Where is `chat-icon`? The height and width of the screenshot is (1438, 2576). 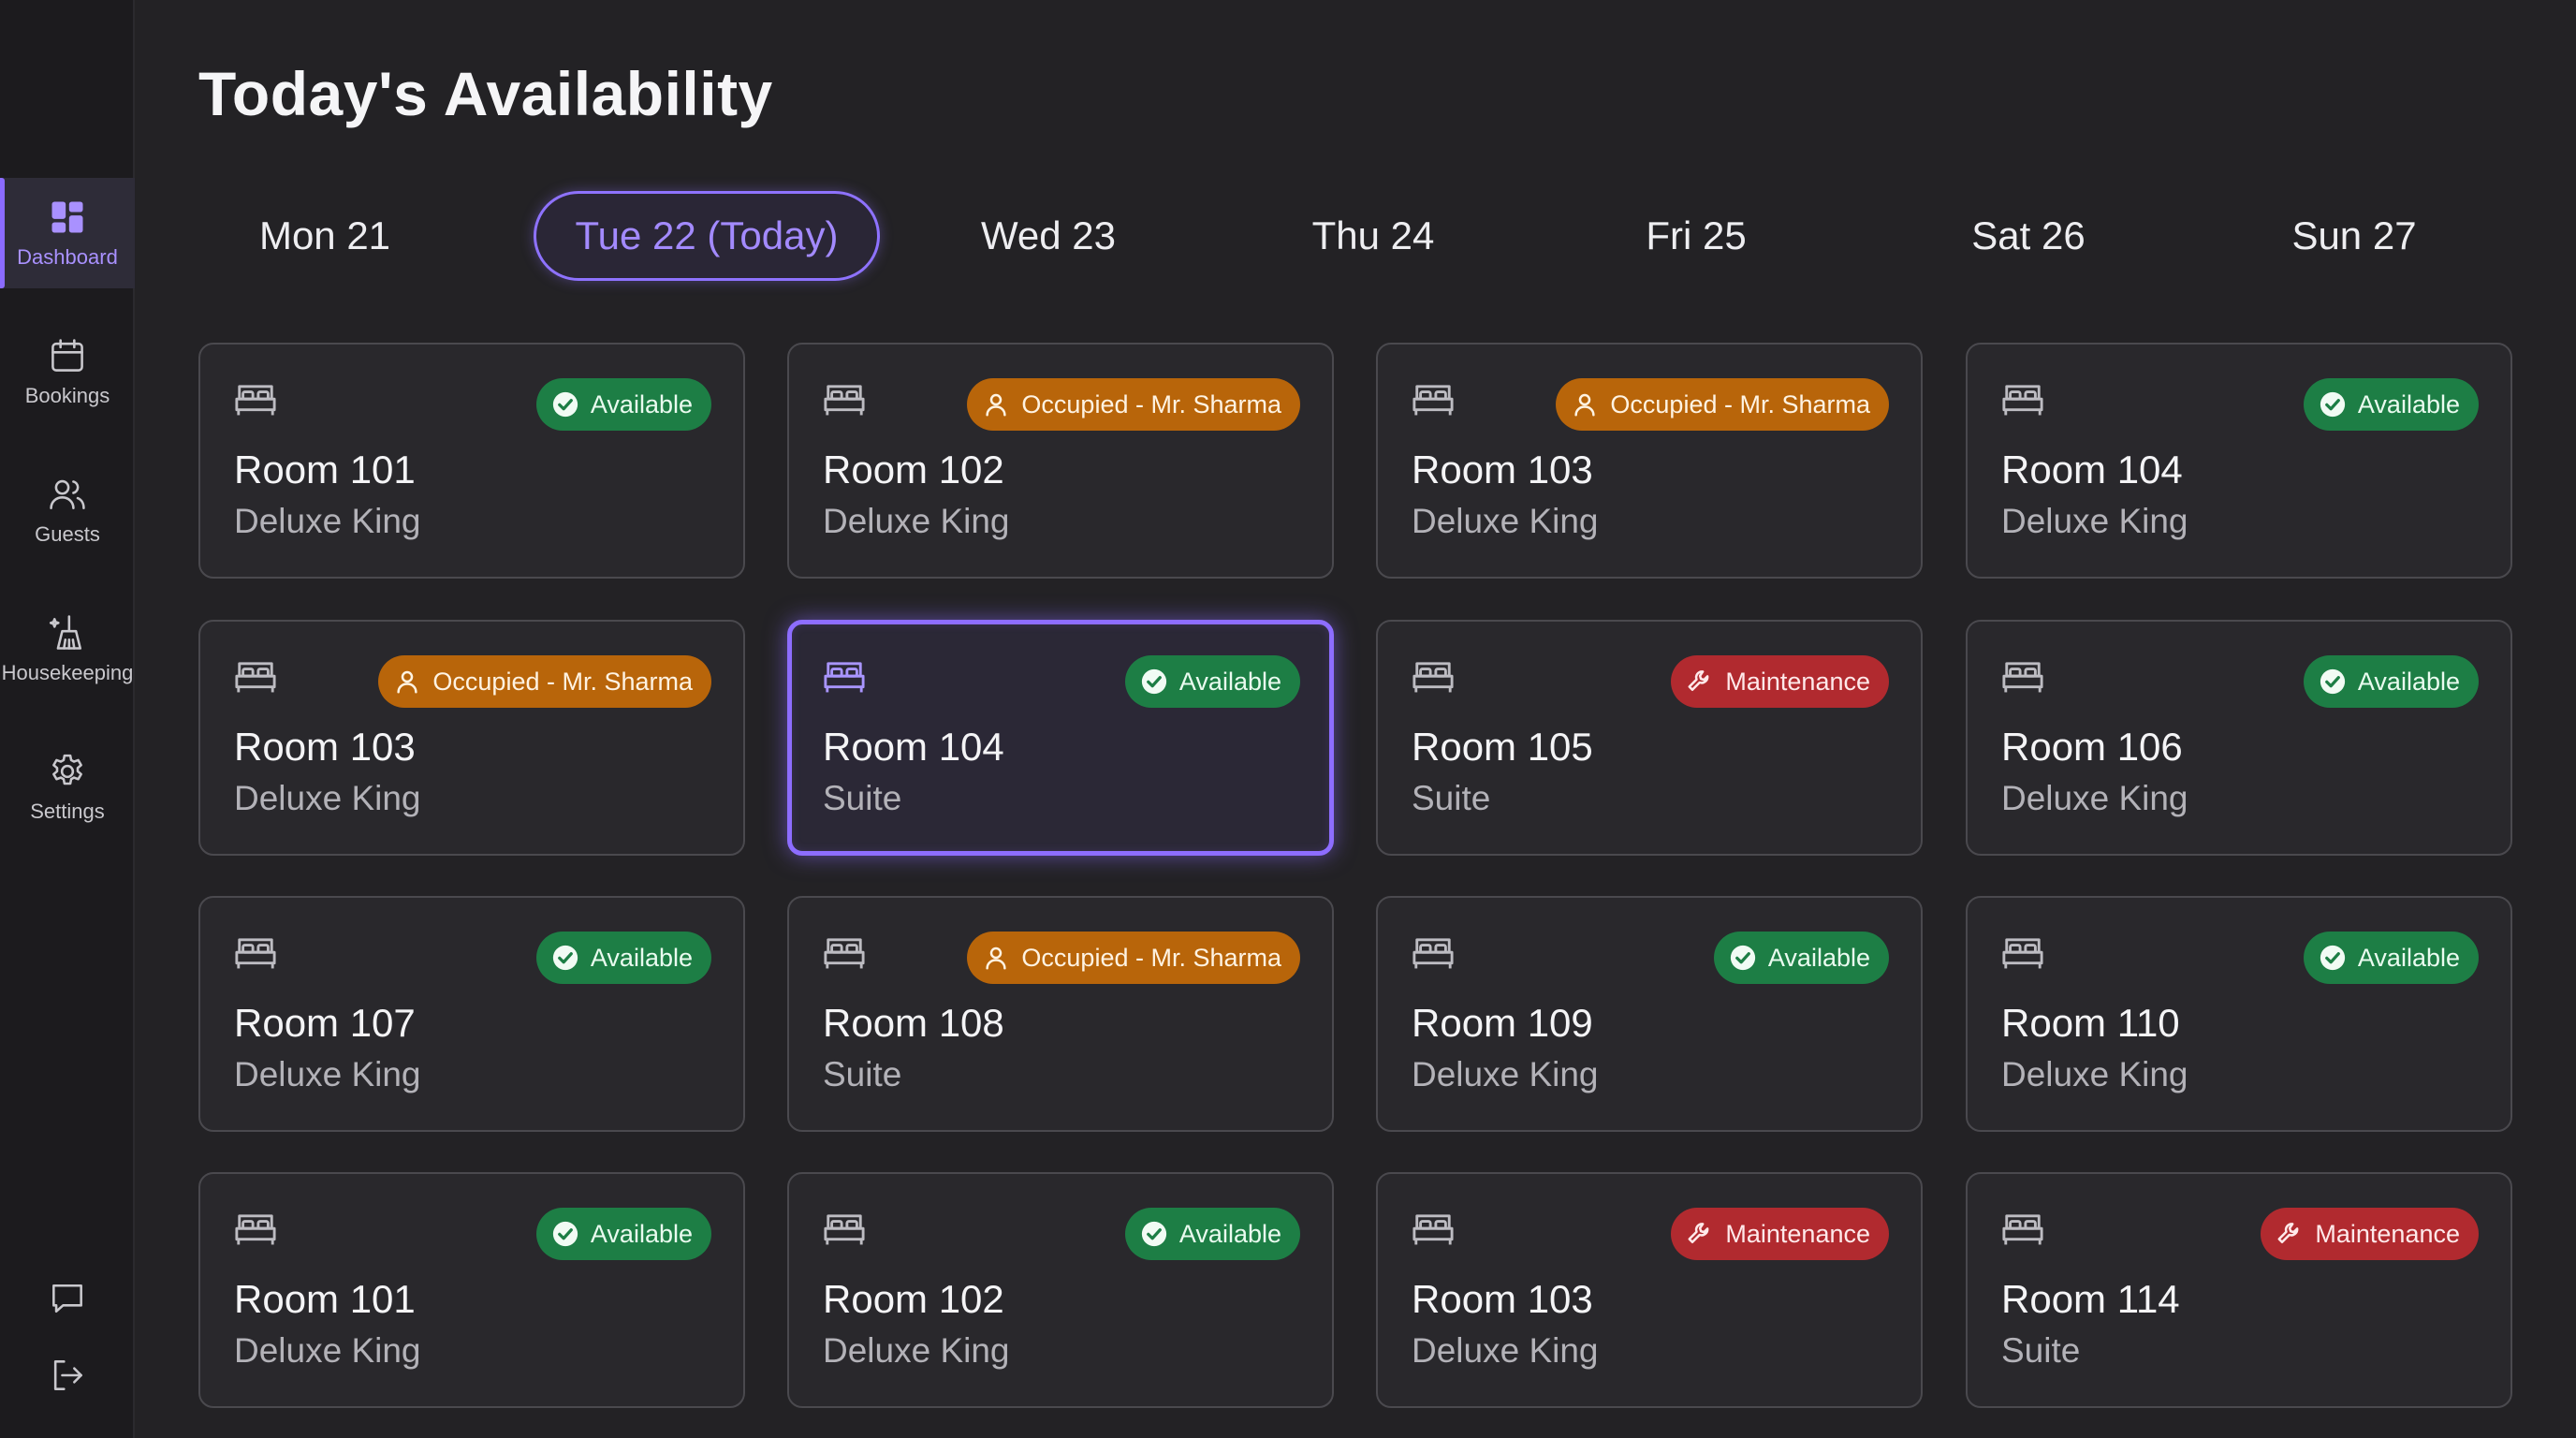 chat-icon is located at coordinates (67, 1298).